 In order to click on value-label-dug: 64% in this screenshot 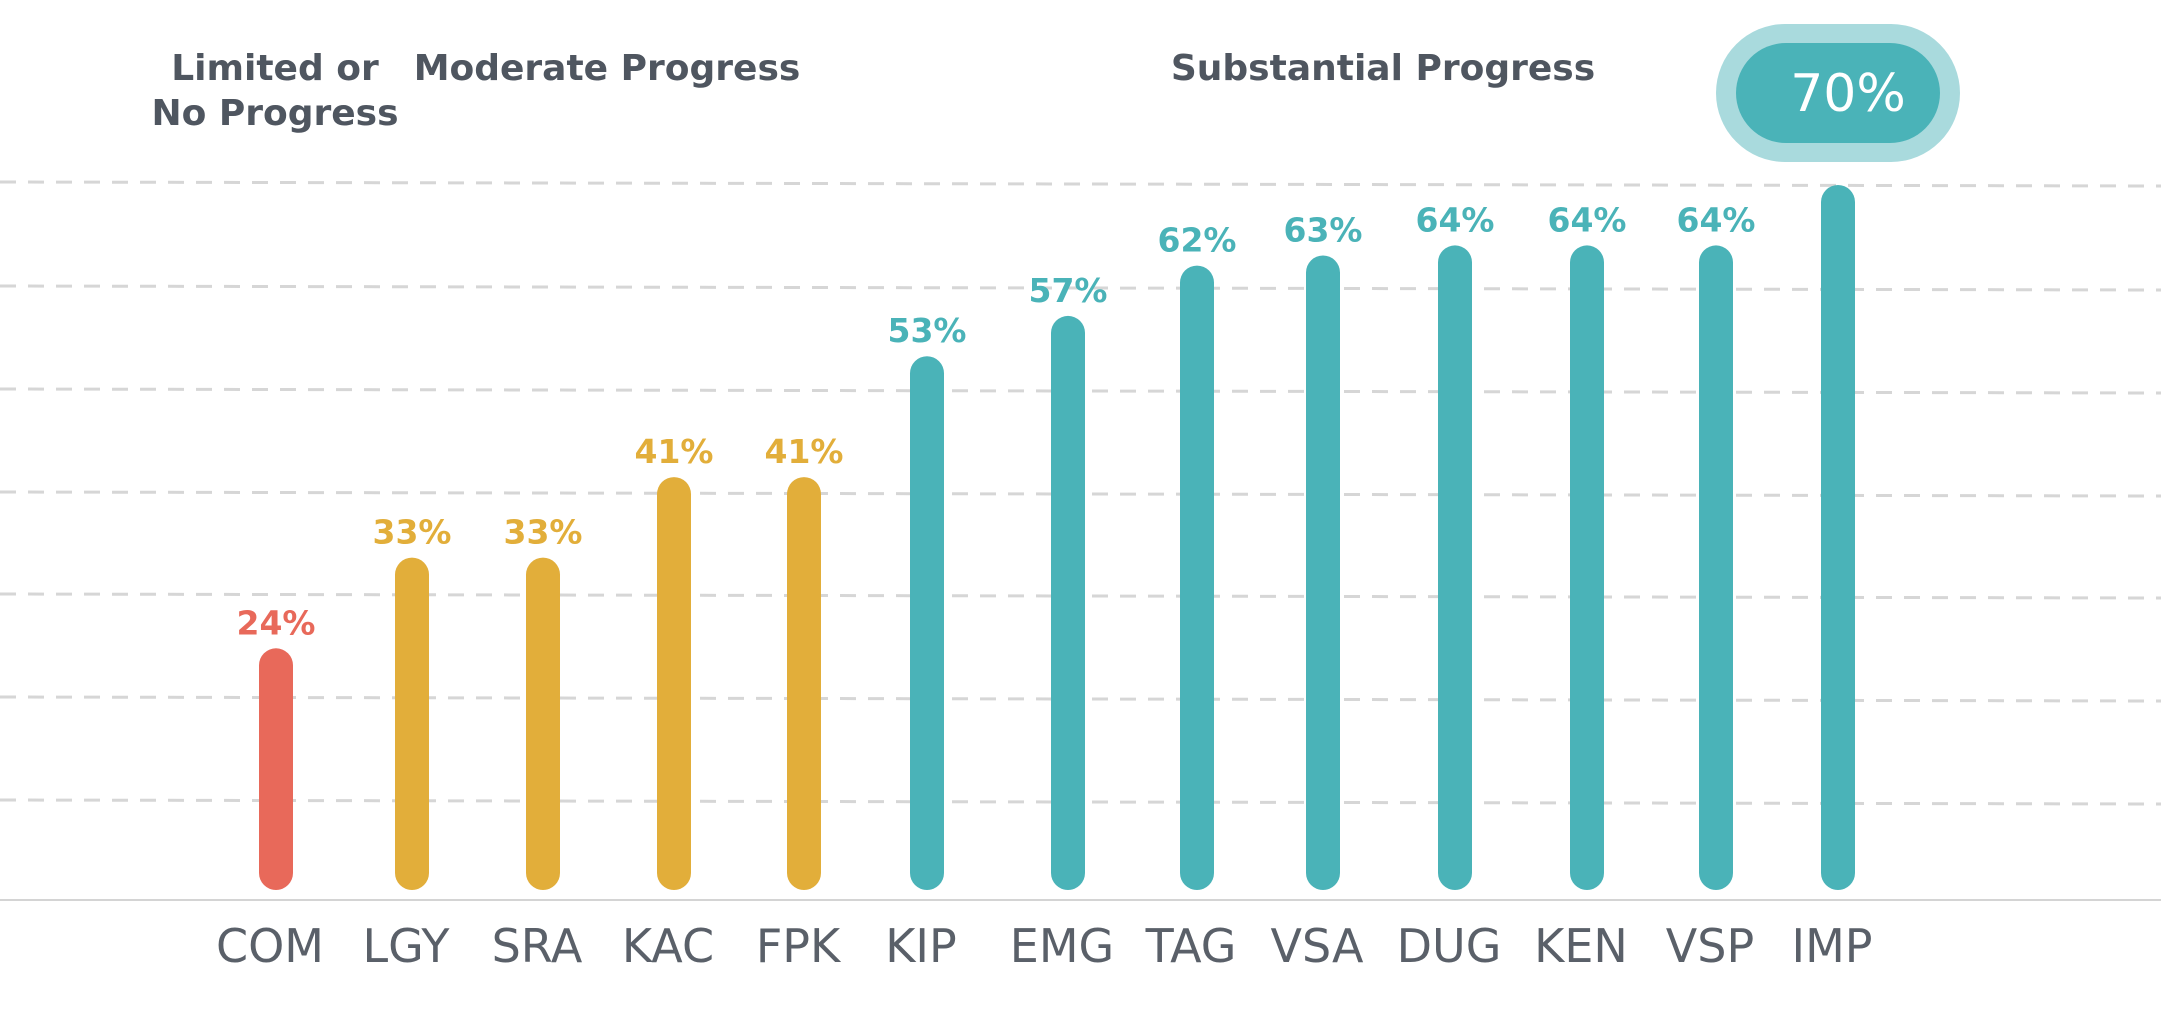, I will do `click(1455, 219)`.